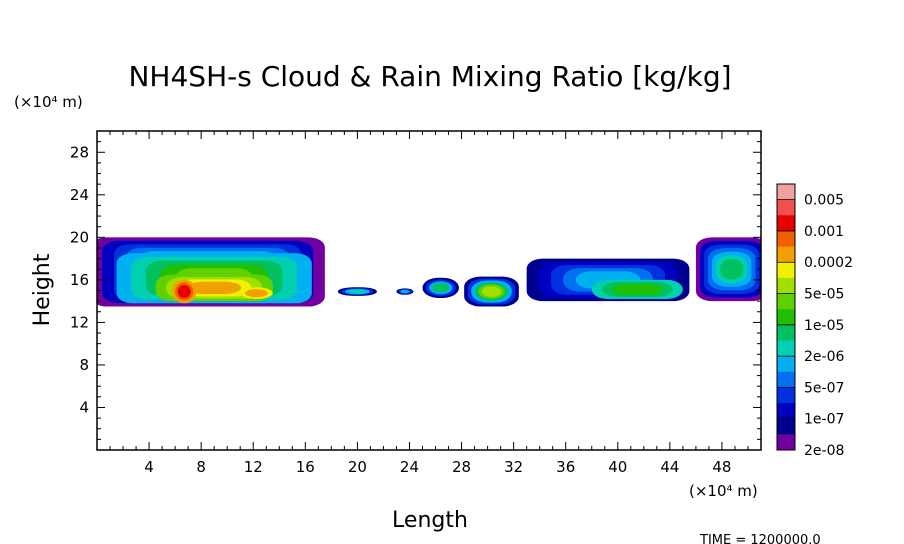 This screenshot has height=544, width=904. What do you see at coordinates (409, 467) in the screenshot?
I see `x-tick-label: 24` at bounding box center [409, 467].